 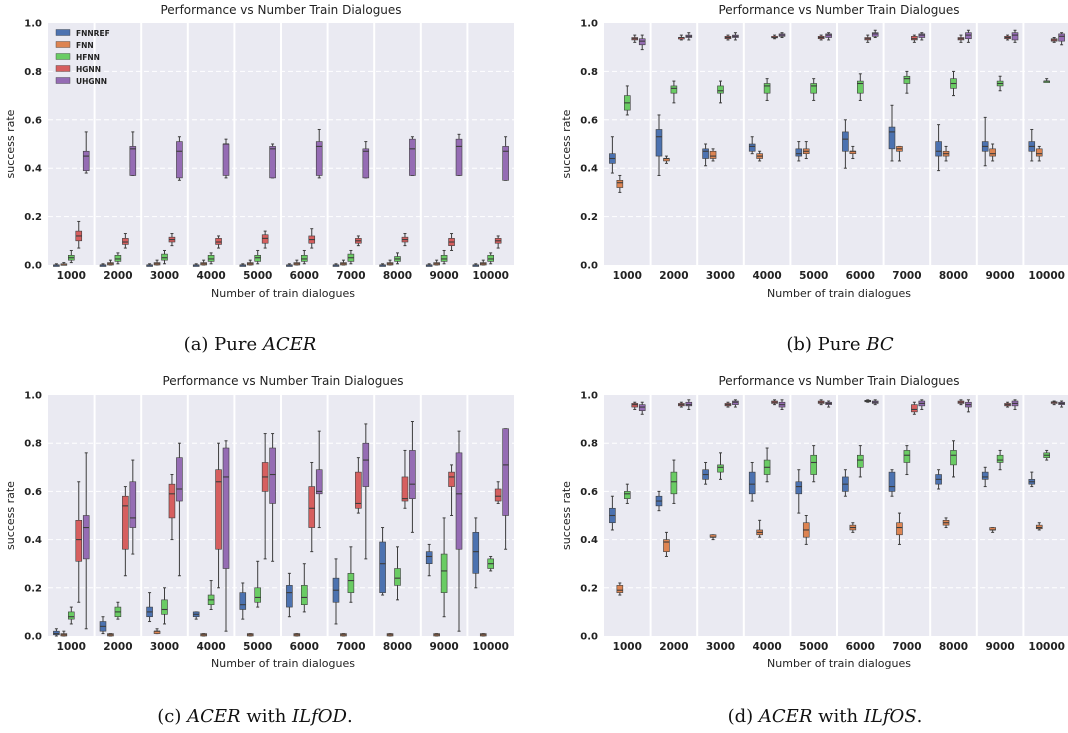 I want to click on chart-title: Performance vs Number Train Dialogues, so click(x=282, y=381).